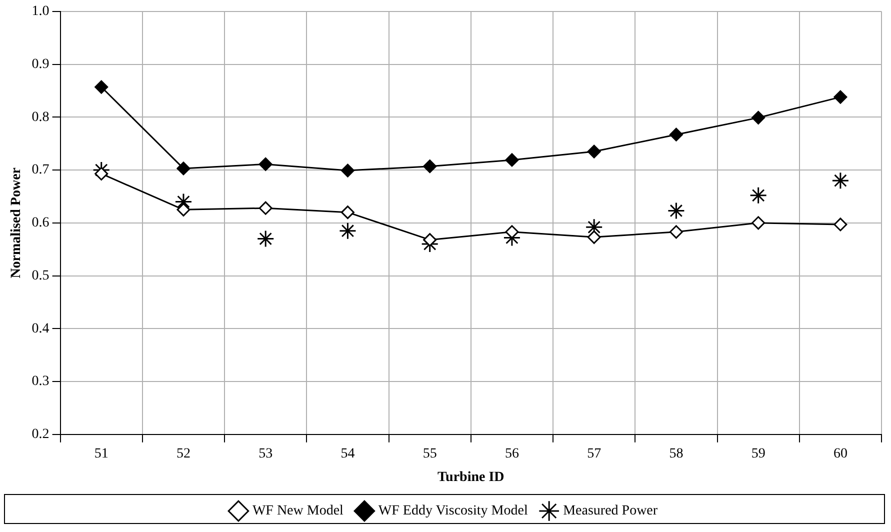 This screenshot has width=891, height=532. I want to click on x-axis-title: Turbine ID, so click(471, 478).